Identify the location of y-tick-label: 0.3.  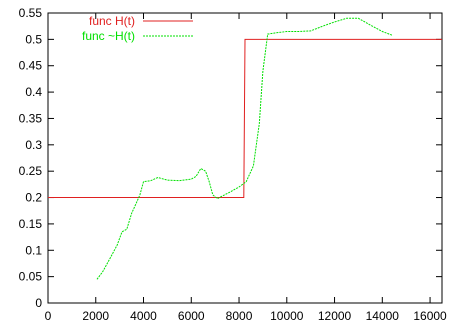
(33, 145).